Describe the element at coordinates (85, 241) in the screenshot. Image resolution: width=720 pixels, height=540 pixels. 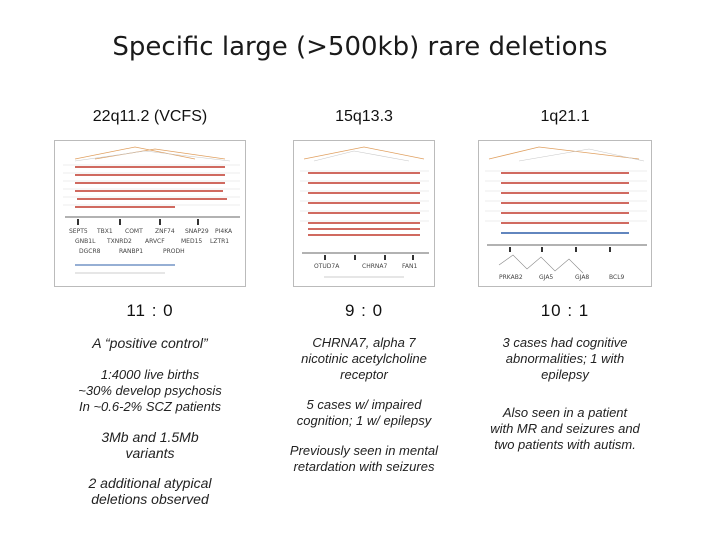
I see `svg-text: GNB1L` at that location.